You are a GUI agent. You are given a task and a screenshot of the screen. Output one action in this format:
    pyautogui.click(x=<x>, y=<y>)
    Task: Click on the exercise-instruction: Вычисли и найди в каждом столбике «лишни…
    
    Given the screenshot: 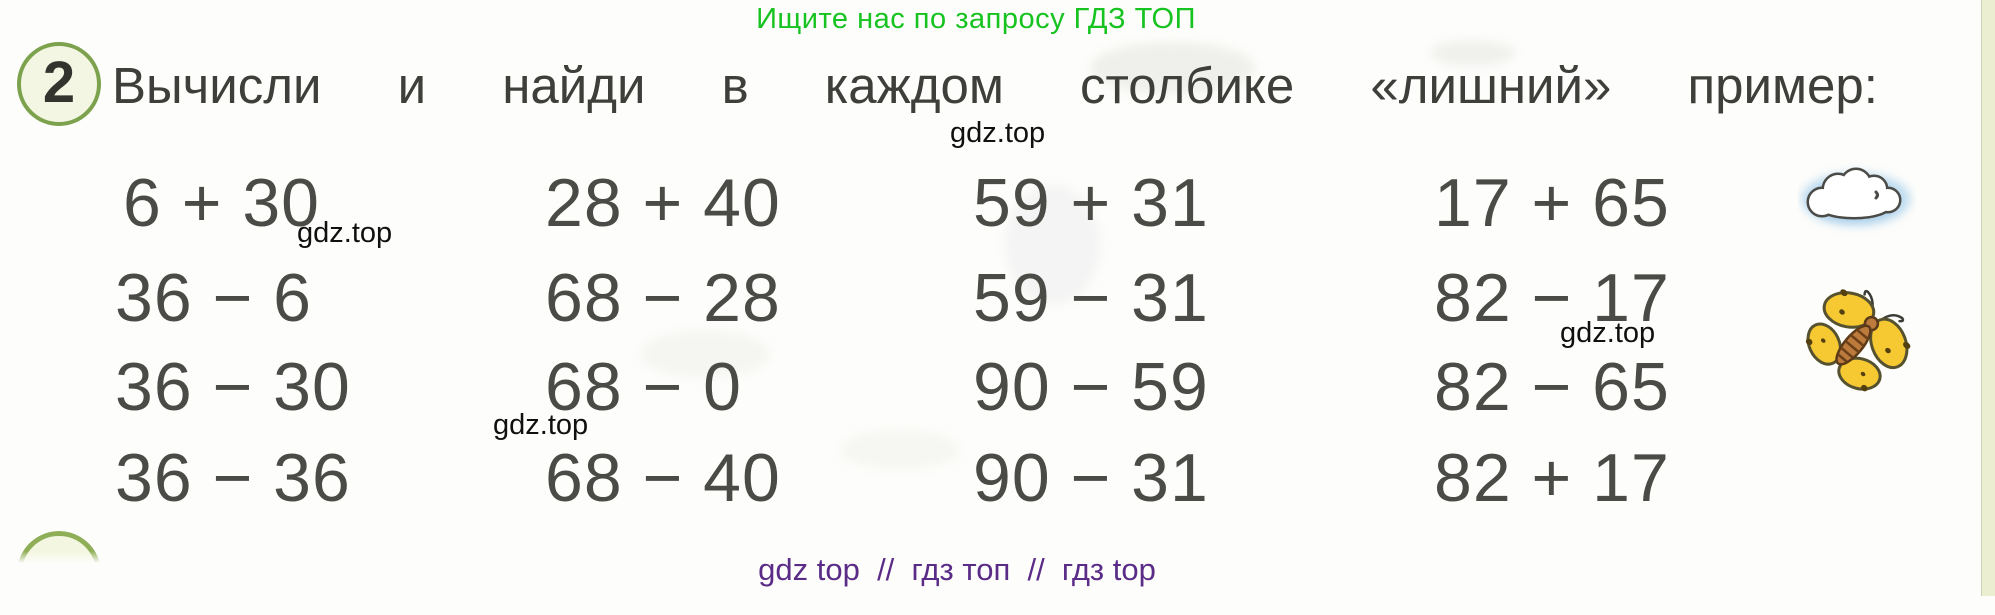 What is the action you would take?
    pyautogui.click(x=995, y=85)
    